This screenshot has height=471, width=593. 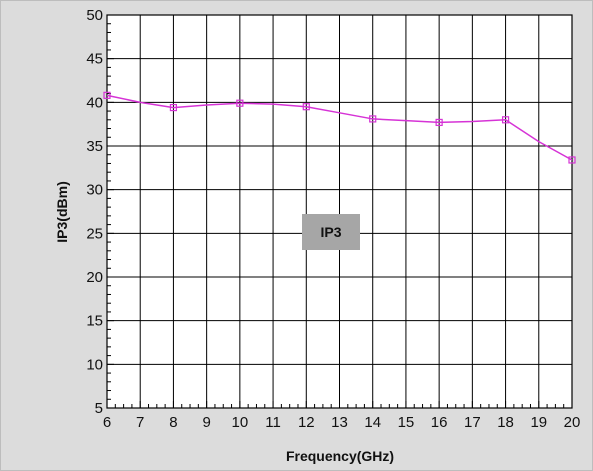 What do you see at coordinates (94, 190) in the screenshot?
I see `y-tick-label: 30` at bounding box center [94, 190].